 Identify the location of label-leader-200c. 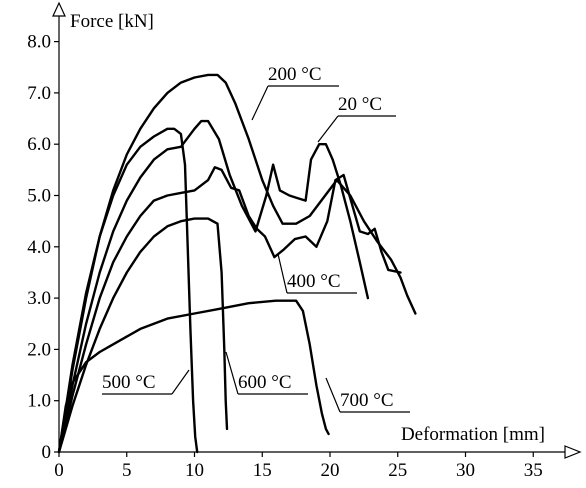
(260, 103).